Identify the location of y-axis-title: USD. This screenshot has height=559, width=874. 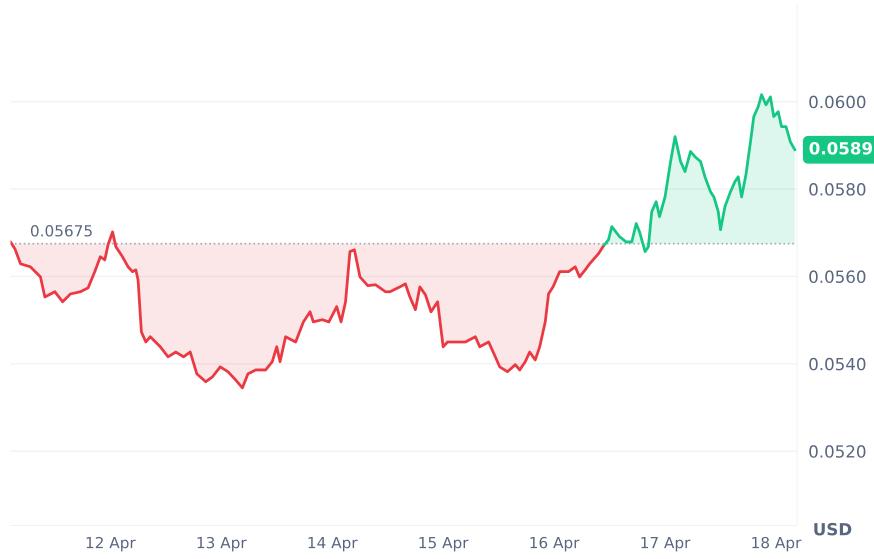
(833, 529).